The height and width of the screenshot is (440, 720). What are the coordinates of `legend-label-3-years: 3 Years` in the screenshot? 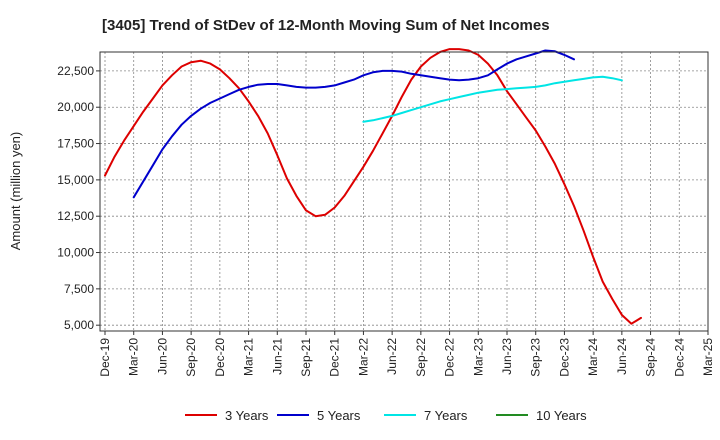 It's located at (247, 415).